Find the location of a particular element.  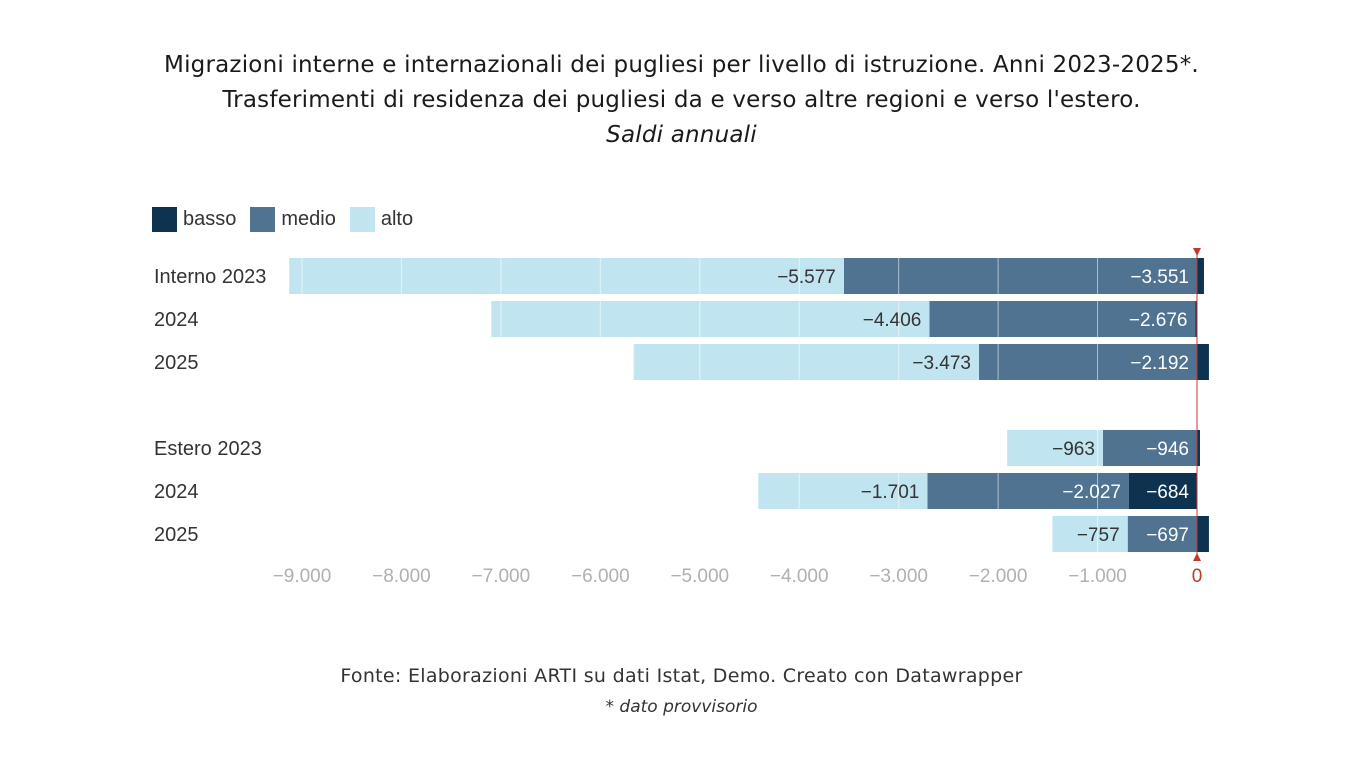

x-tick-label: −6.000 is located at coordinates (600, 576).